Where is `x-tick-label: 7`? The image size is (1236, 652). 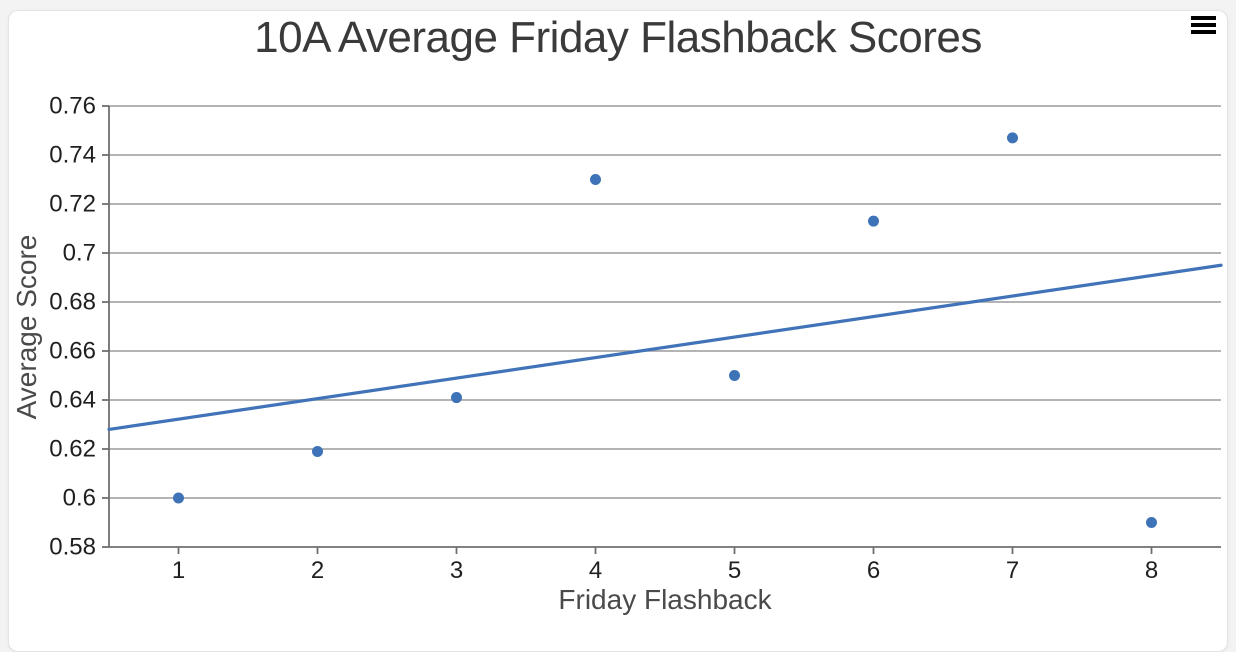
x-tick-label: 7 is located at coordinates (1012, 570).